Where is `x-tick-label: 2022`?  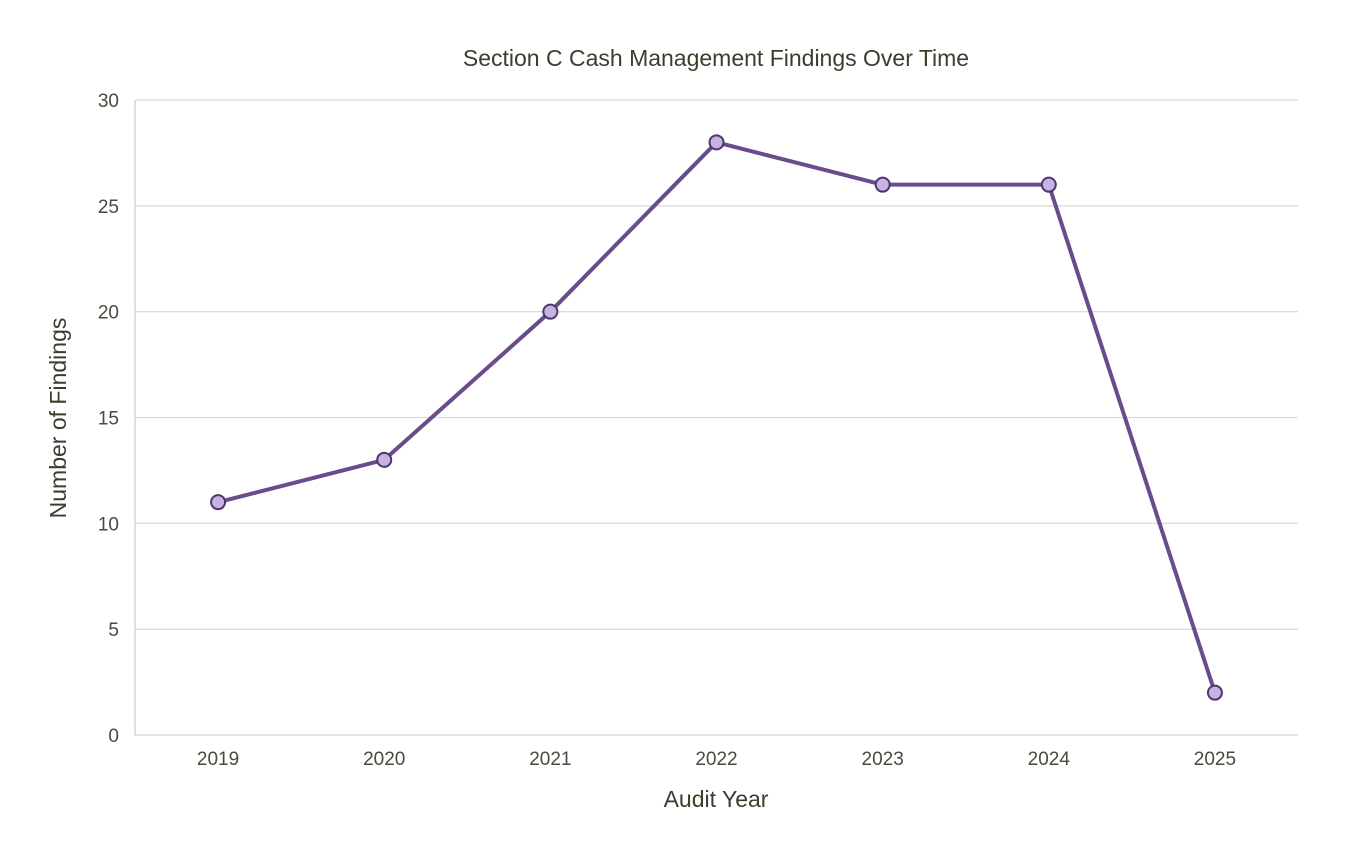 x-tick-label: 2022 is located at coordinates (716, 759).